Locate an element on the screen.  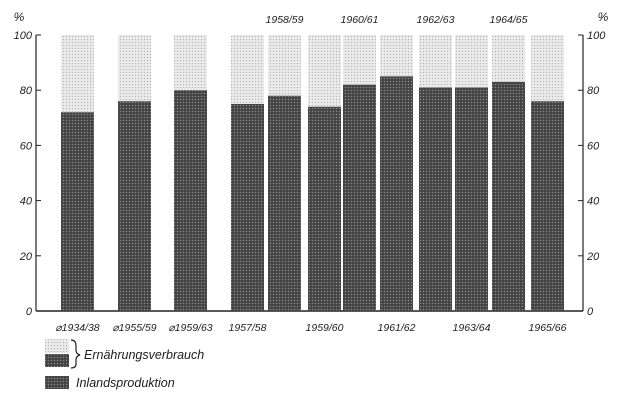
category-label: ⌀1934/38 is located at coordinates (77, 328).